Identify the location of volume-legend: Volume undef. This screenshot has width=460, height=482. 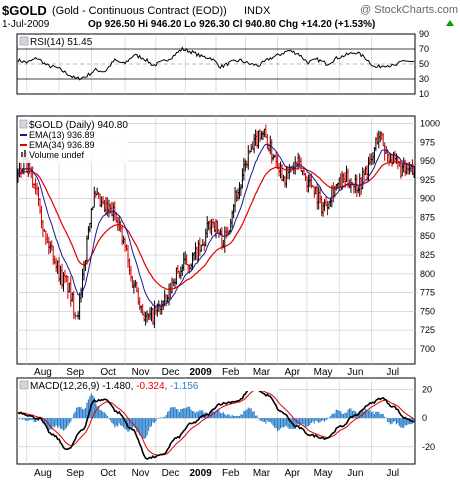
(57, 155).